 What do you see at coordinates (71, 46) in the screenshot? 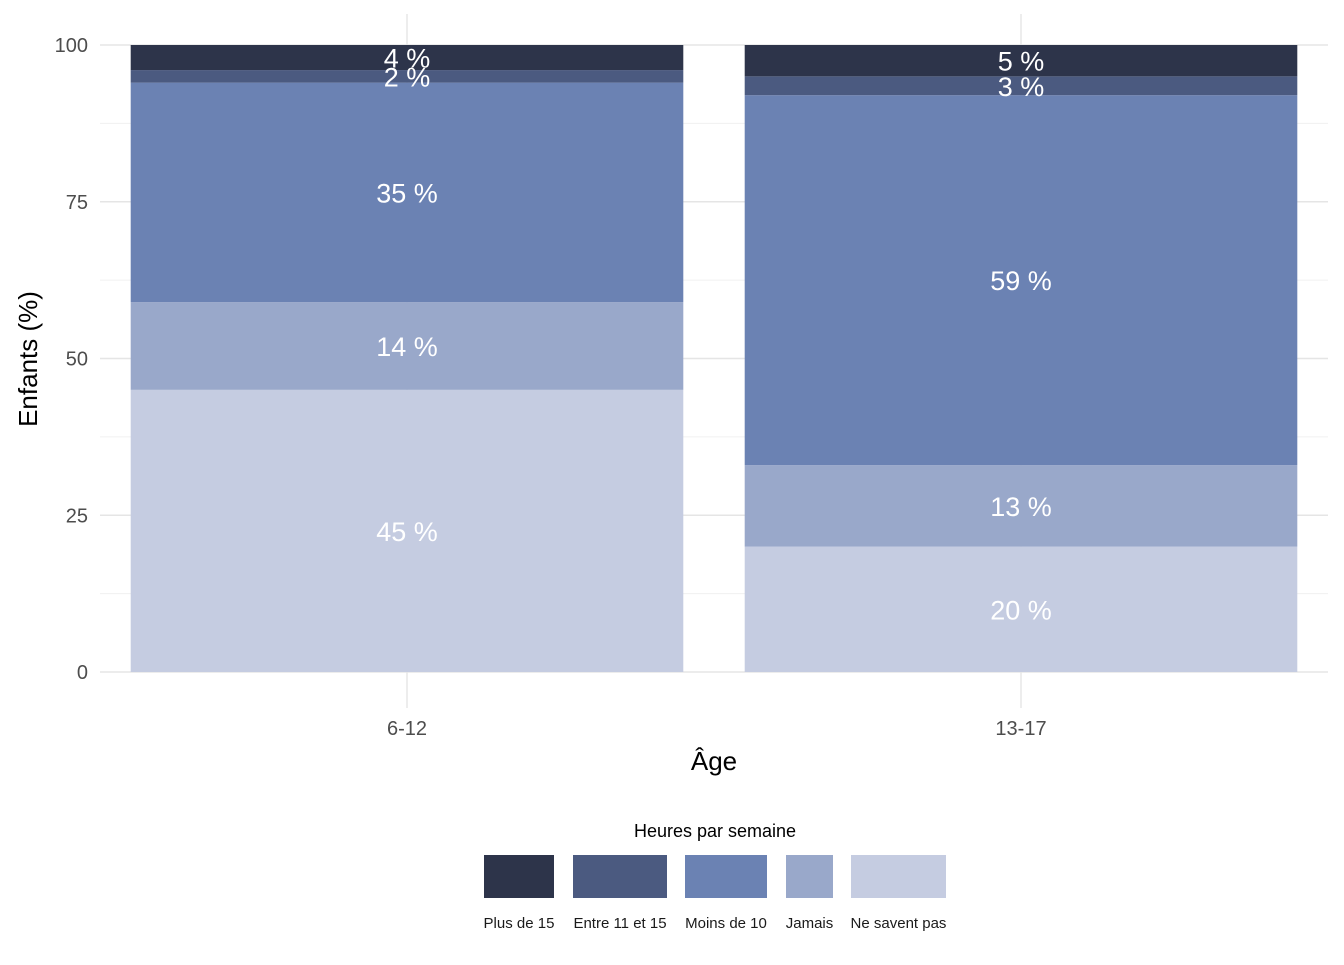
I see `y-tick-label: 100` at bounding box center [71, 46].